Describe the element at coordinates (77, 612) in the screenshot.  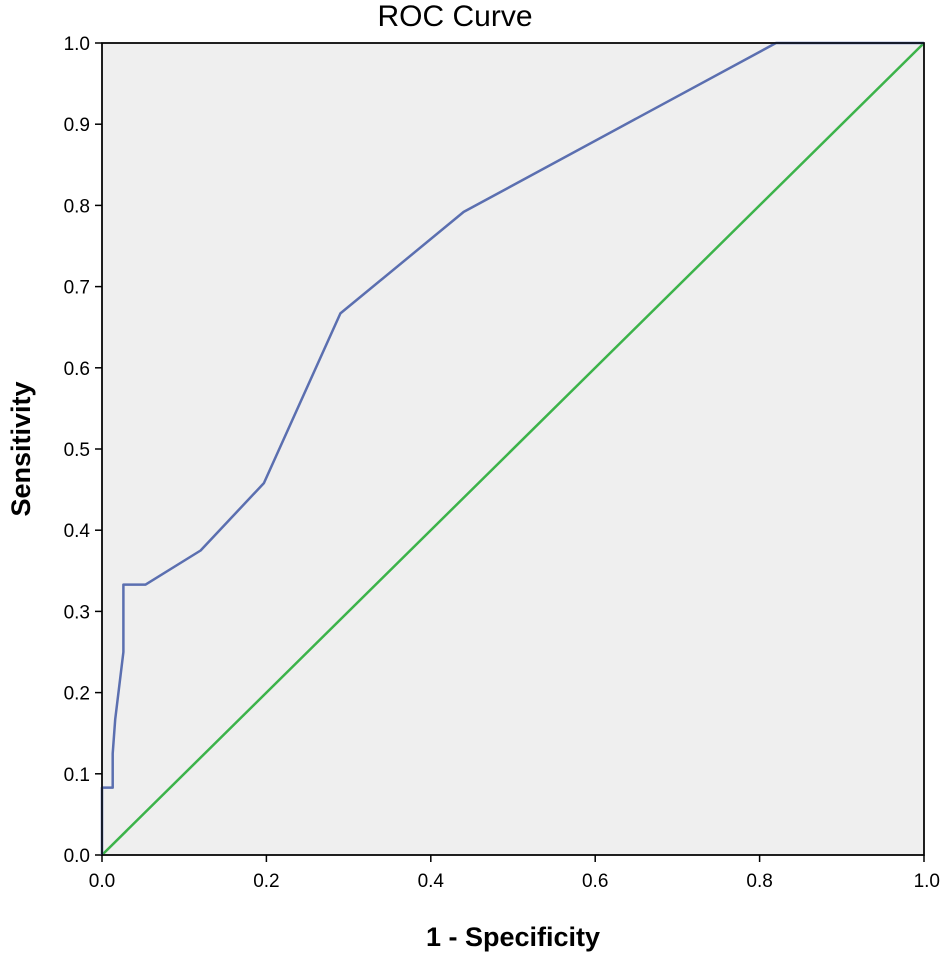
I see `y-tick-label: 0.3` at that location.